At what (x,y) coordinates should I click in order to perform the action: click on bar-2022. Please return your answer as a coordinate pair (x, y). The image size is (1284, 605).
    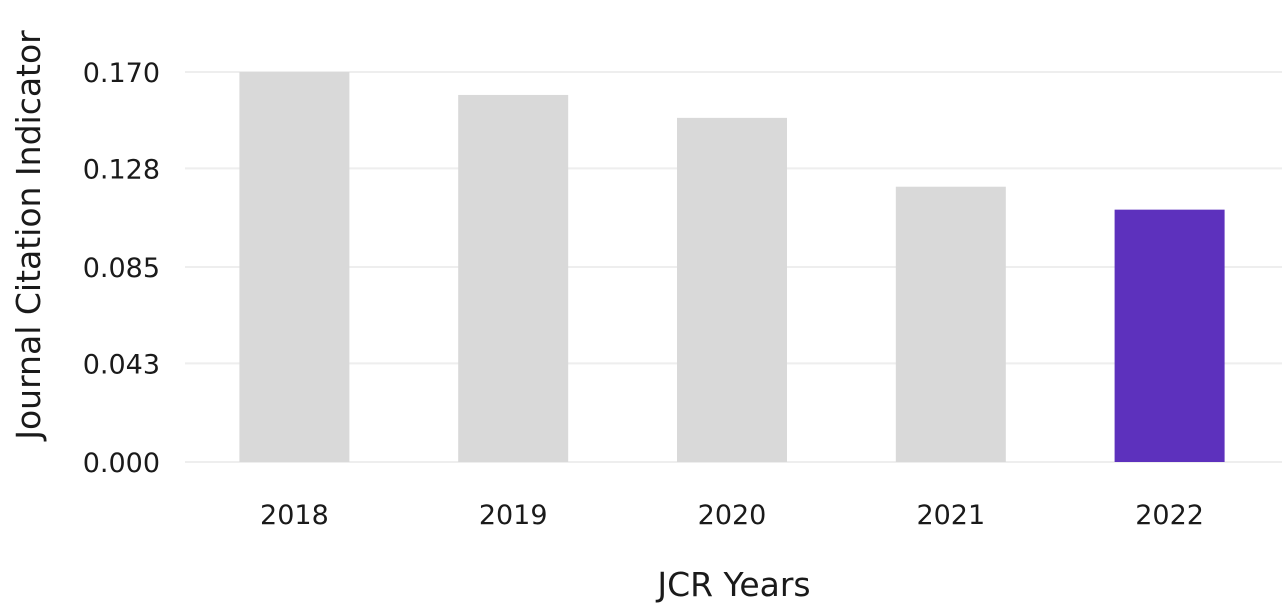
    Looking at the image, I should click on (1169, 335).